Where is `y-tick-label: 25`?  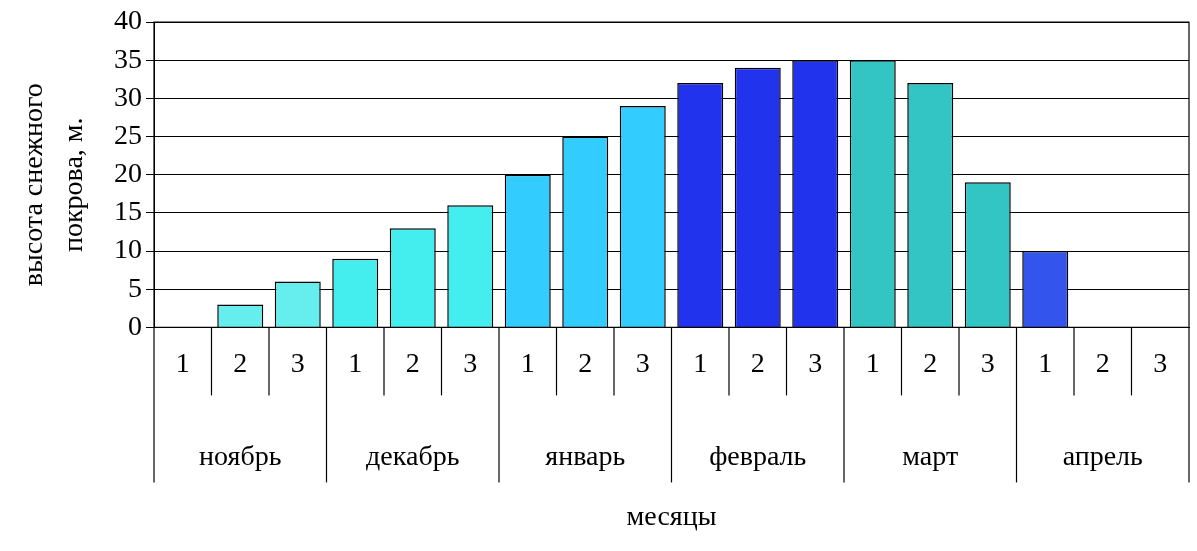
y-tick-label: 25 is located at coordinates (128, 134).